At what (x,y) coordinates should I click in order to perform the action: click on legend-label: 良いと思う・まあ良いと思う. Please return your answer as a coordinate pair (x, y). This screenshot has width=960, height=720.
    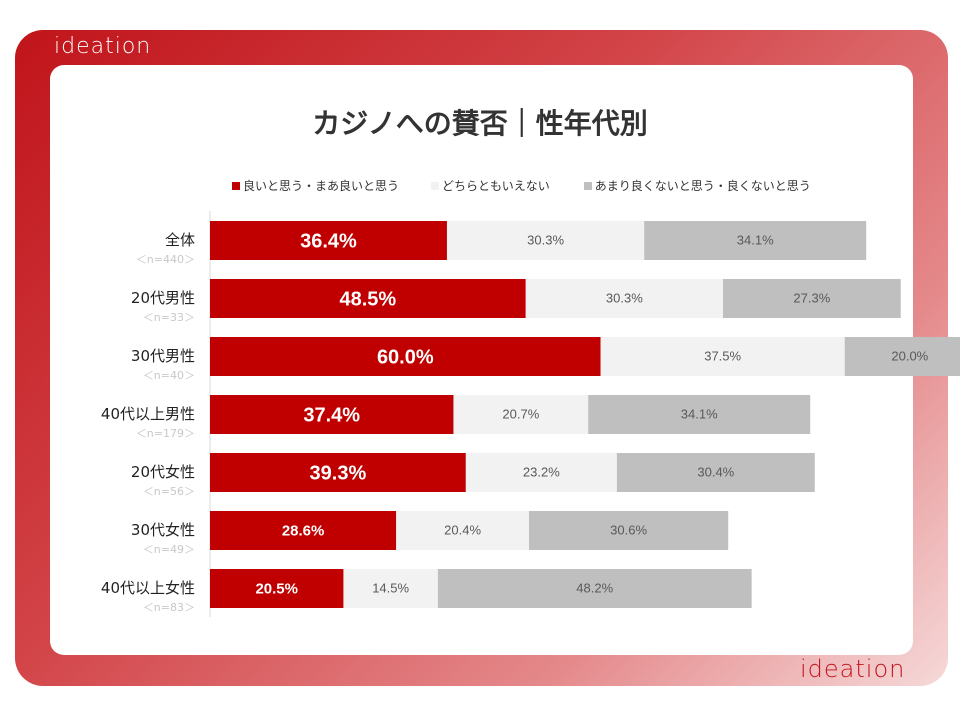
    Looking at the image, I should click on (321, 186).